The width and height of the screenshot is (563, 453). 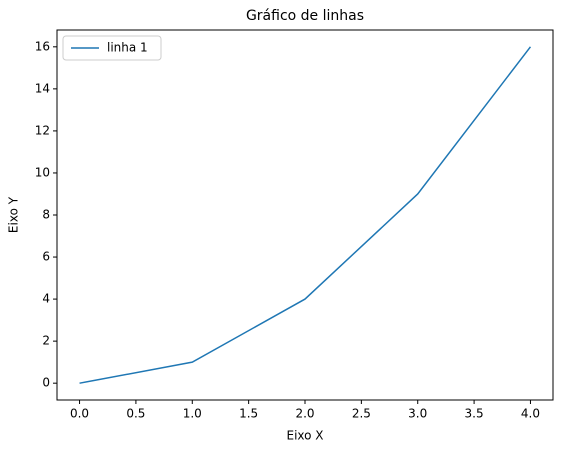 I want to click on x-tick-label: 0.5, so click(x=135, y=414).